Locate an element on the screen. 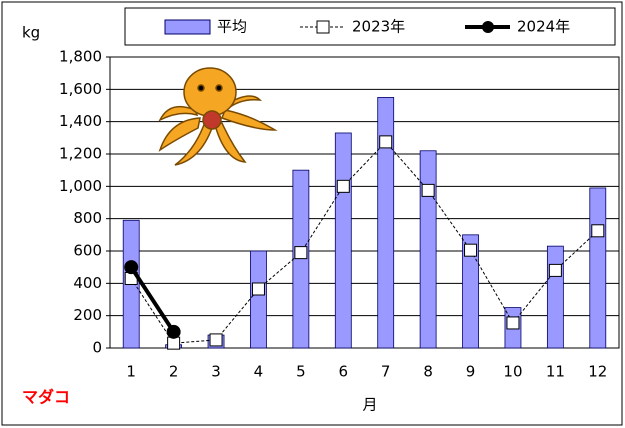 The width and height of the screenshot is (625, 428). x-tick-label: 9 is located at coordinates (471, 372).